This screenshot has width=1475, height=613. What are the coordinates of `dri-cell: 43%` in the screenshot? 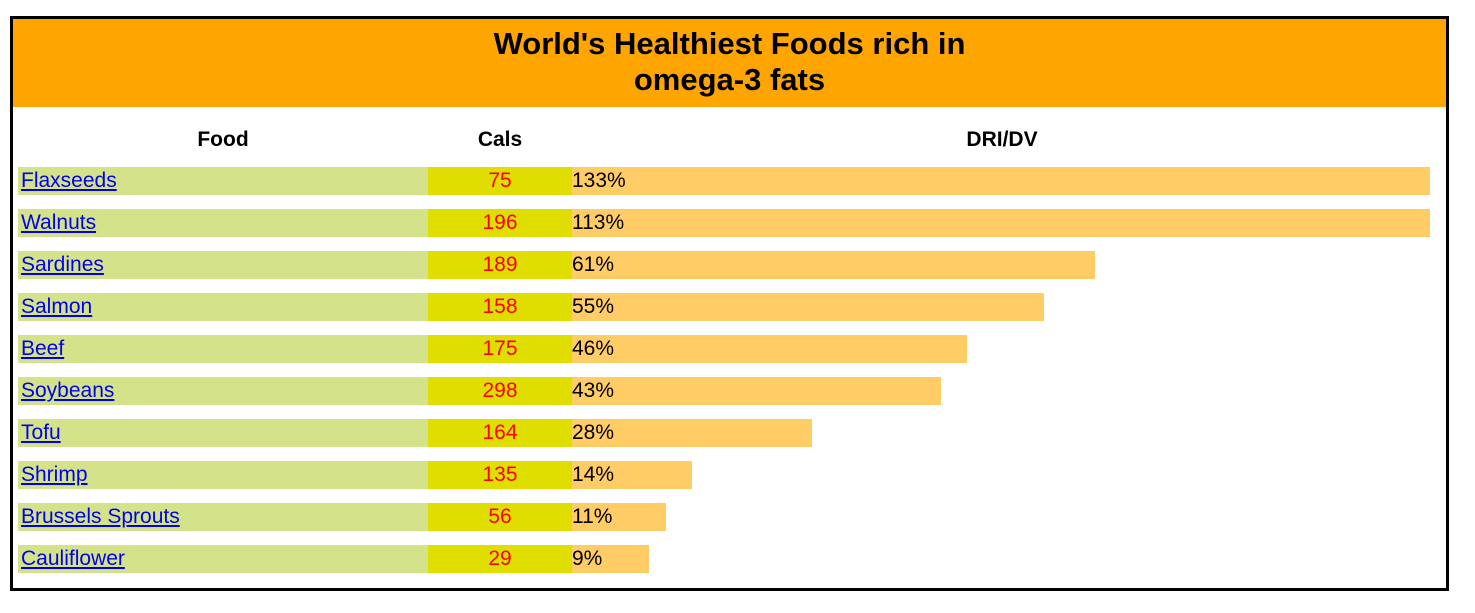 It's located at (1002, 391).